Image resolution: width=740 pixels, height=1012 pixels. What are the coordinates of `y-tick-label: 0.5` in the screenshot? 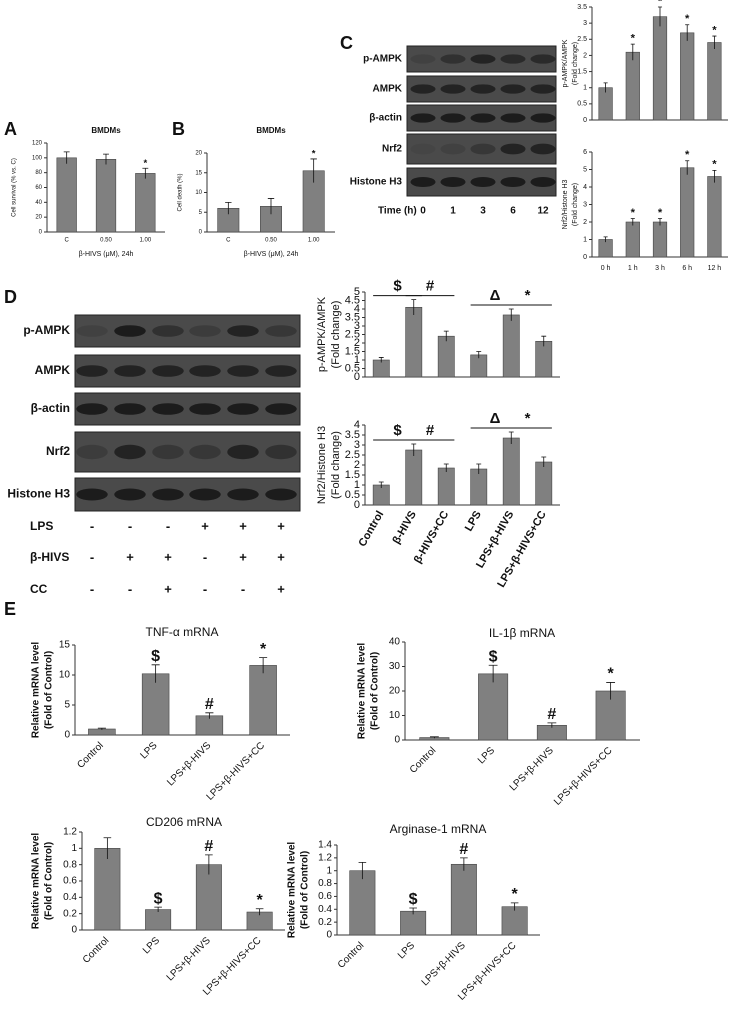 It's located at (352, 368).